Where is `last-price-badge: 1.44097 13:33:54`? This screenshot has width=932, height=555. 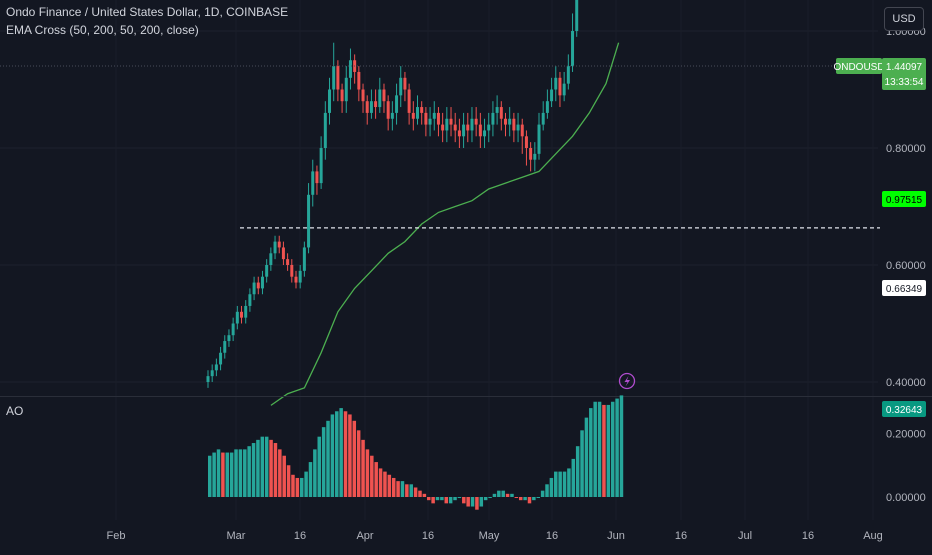 last-price-badge: 1.44097 13:33:54 is located at coordinates (904, 74).